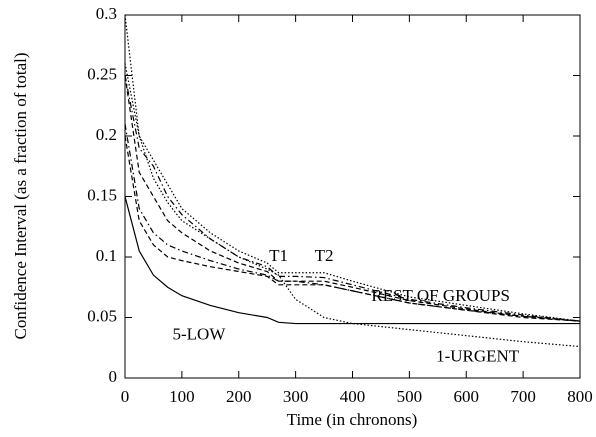 This screenshot has width=596, height=437. What do you see at coordinates (102, 194) in the screenshot?
I see `y-tick-label: 0.15` at bounding box center [102, 194].